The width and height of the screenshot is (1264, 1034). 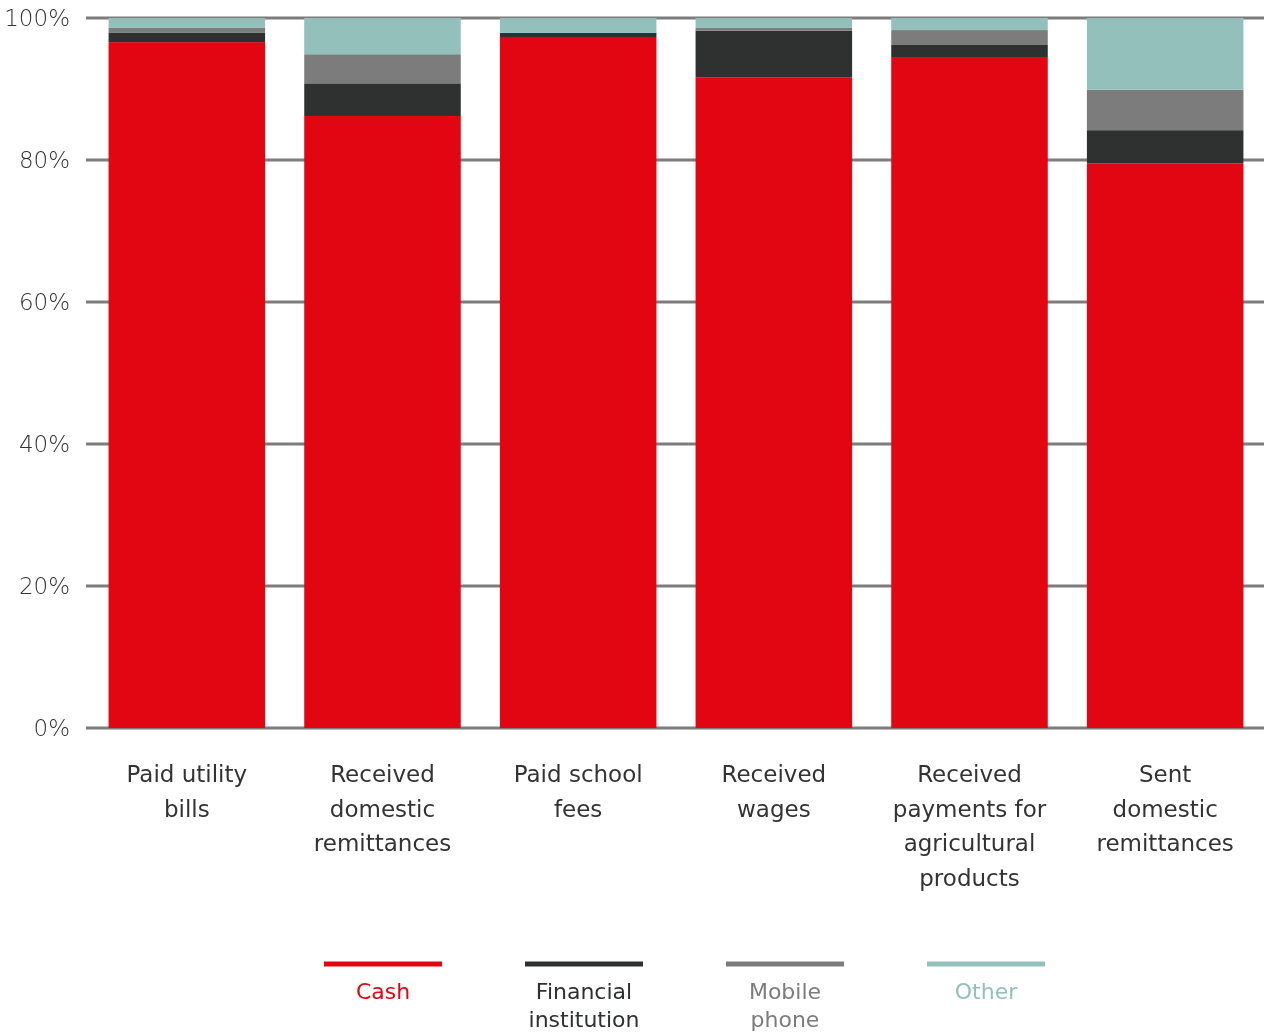 I want to click on y-tick-label: 40%, so click(x=44, y=444).